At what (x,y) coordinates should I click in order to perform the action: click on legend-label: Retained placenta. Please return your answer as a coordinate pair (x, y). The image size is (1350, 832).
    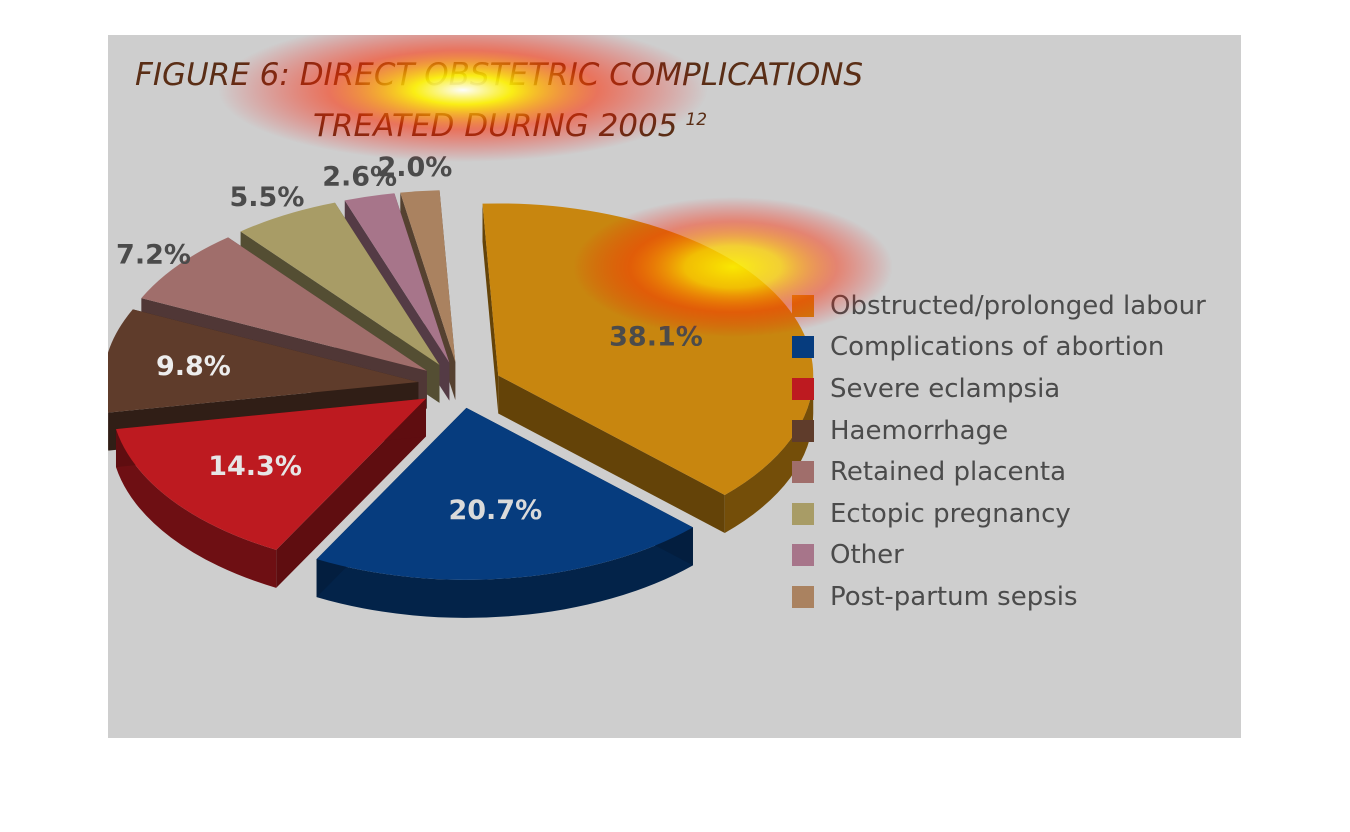
    Looking at the image, I should click on (948, 472).